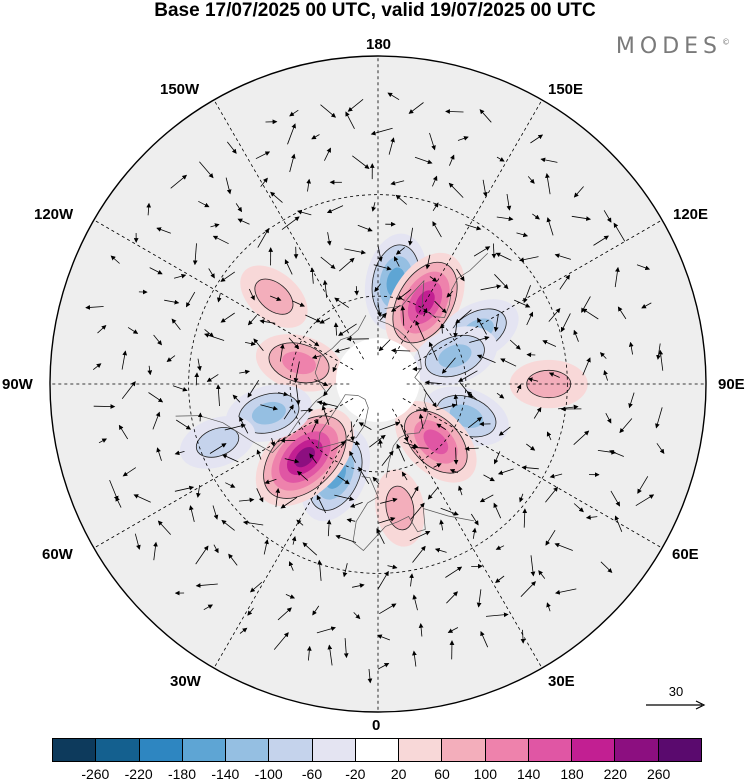 This screenshot has width=750, height=783. What do you see at coordinates (467, 229) in the screenshot?
I see `meridian-line` at bounding box center [467, 229].